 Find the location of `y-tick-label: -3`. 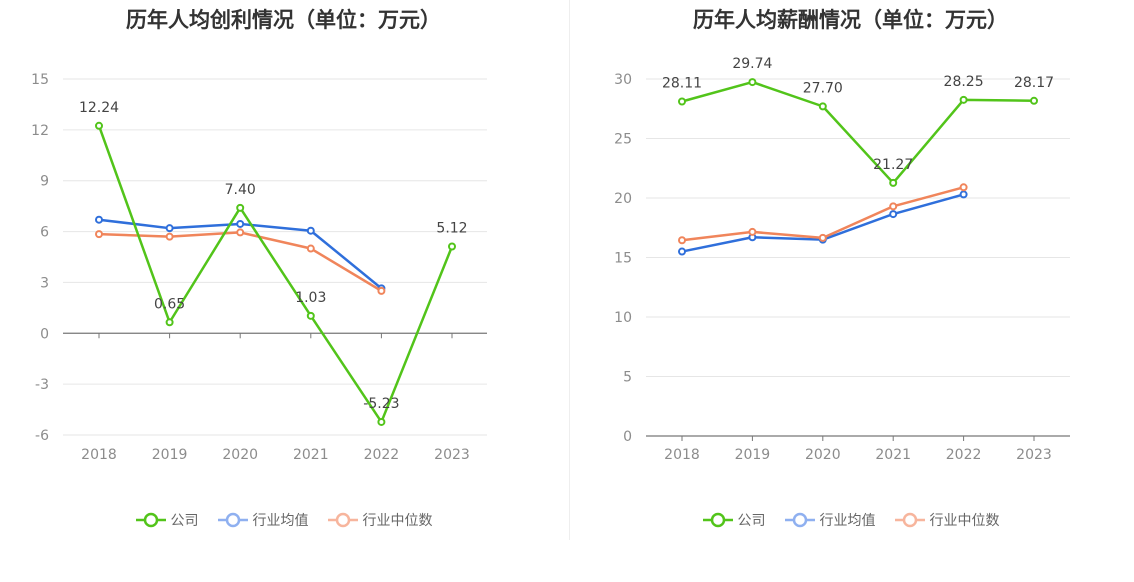

y-tick-label: -3 is located at coordinates (42, 385).